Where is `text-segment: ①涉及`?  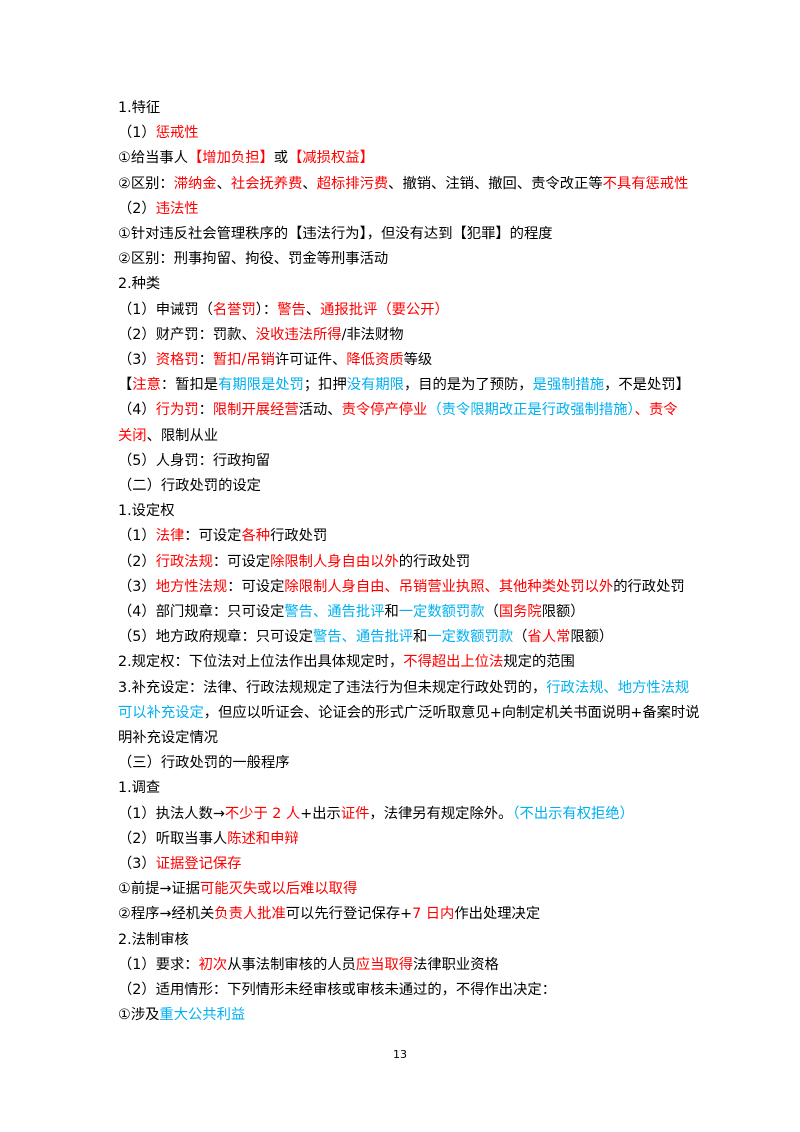 text-segment: ①涉及 is located at coordinates (139, 1015).